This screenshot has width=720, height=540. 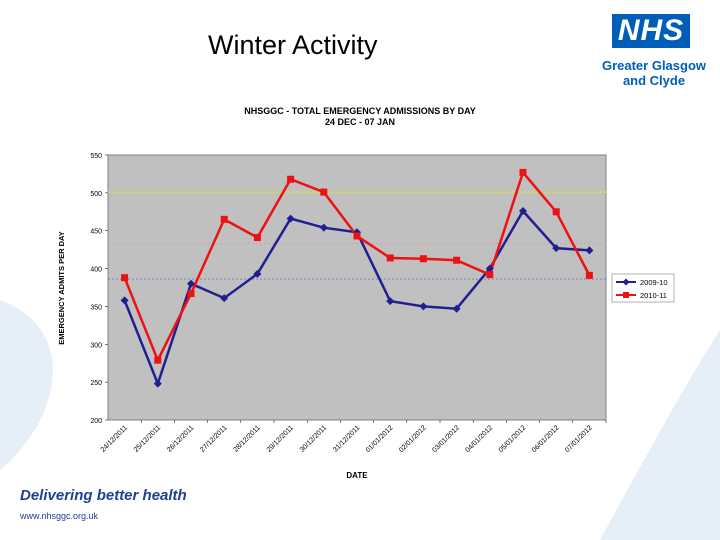 I want to click on y-tick-label: 300, so click(x=96, y=345).